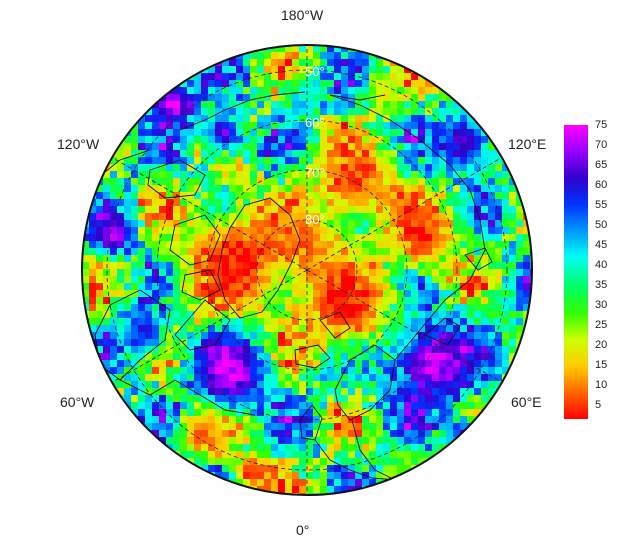 This screenshot has height=552, width=625. I want to click on lon-label-120e: 120°E, so click(527, 144).